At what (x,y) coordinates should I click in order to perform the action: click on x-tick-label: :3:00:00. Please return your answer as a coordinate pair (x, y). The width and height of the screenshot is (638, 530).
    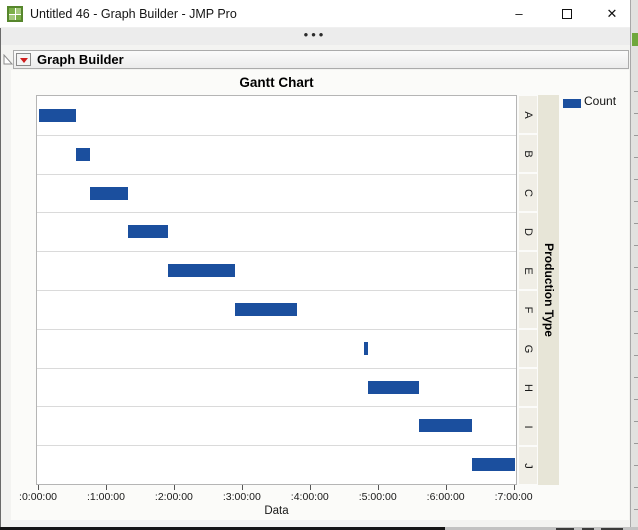
    Looking at the image, I should click on (241, 497).